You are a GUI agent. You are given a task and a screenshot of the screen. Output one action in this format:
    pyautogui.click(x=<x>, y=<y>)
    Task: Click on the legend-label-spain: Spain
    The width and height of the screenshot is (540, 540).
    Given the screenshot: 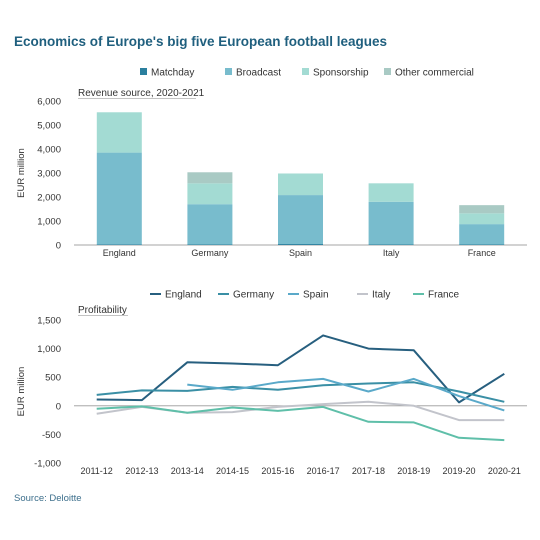 What is the action you would take?
    pyautogui.click(x=316, y=295)
    